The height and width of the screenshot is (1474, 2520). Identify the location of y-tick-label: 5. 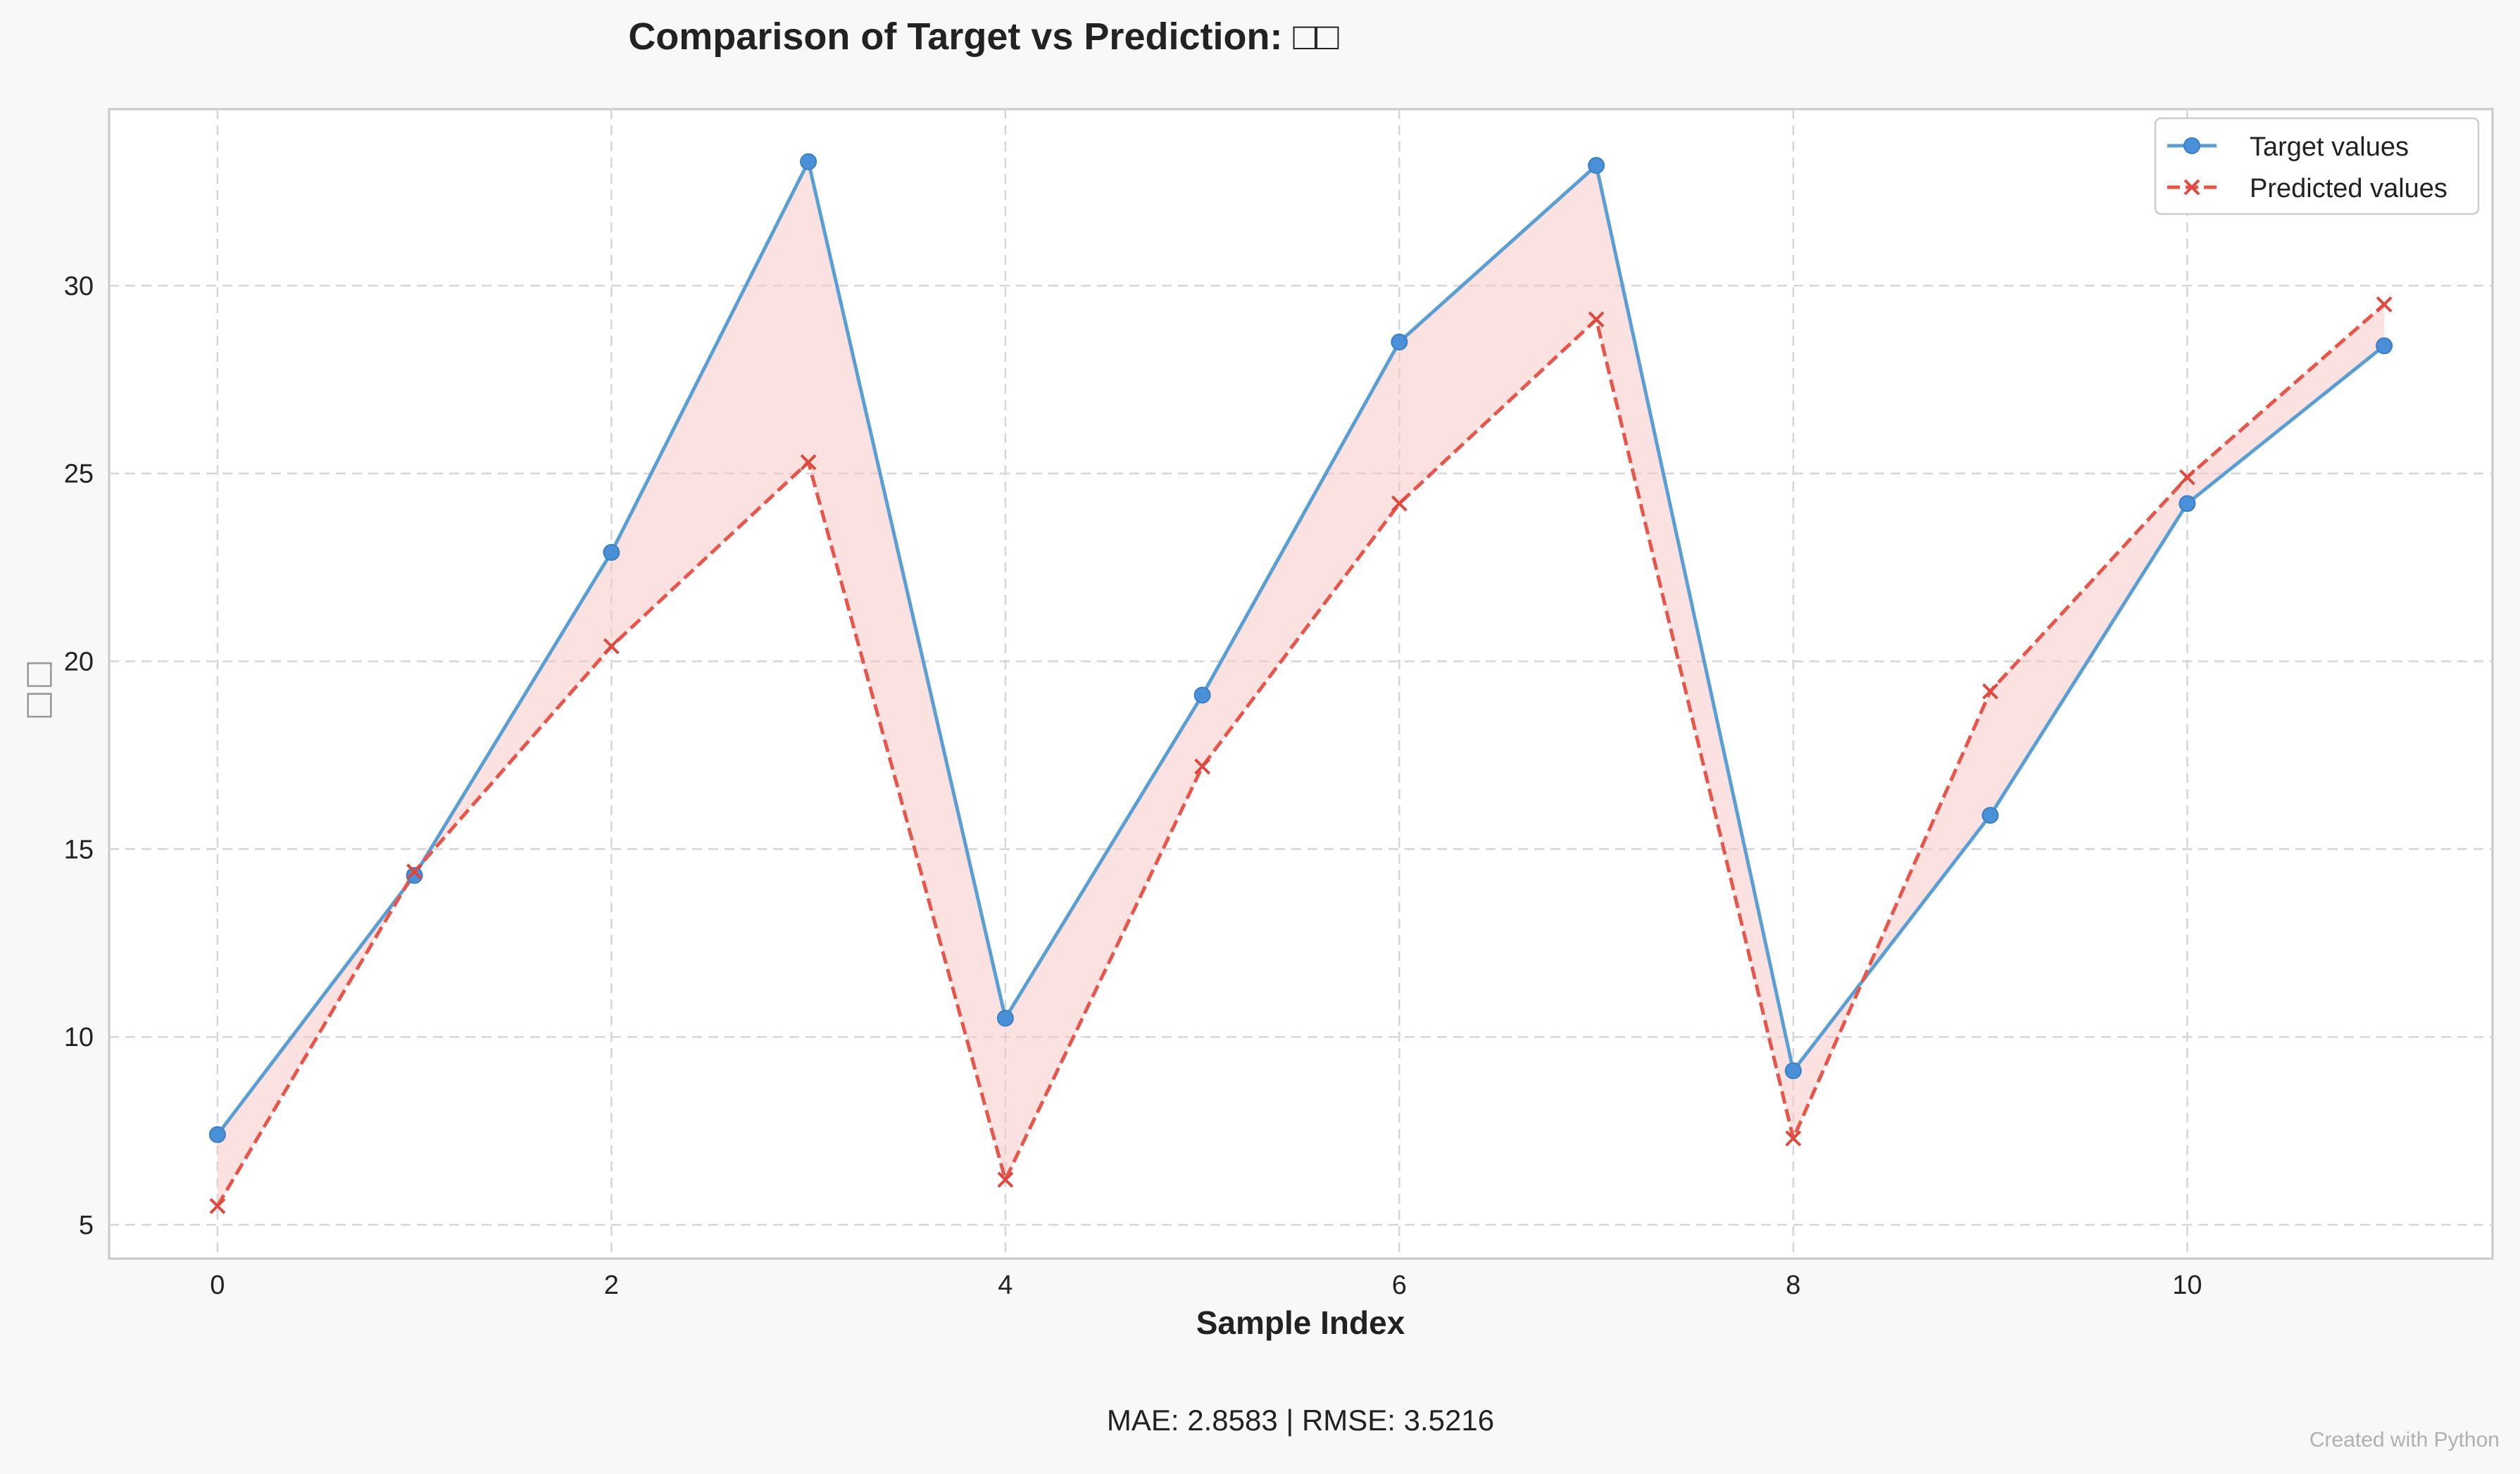
(86, 1225).